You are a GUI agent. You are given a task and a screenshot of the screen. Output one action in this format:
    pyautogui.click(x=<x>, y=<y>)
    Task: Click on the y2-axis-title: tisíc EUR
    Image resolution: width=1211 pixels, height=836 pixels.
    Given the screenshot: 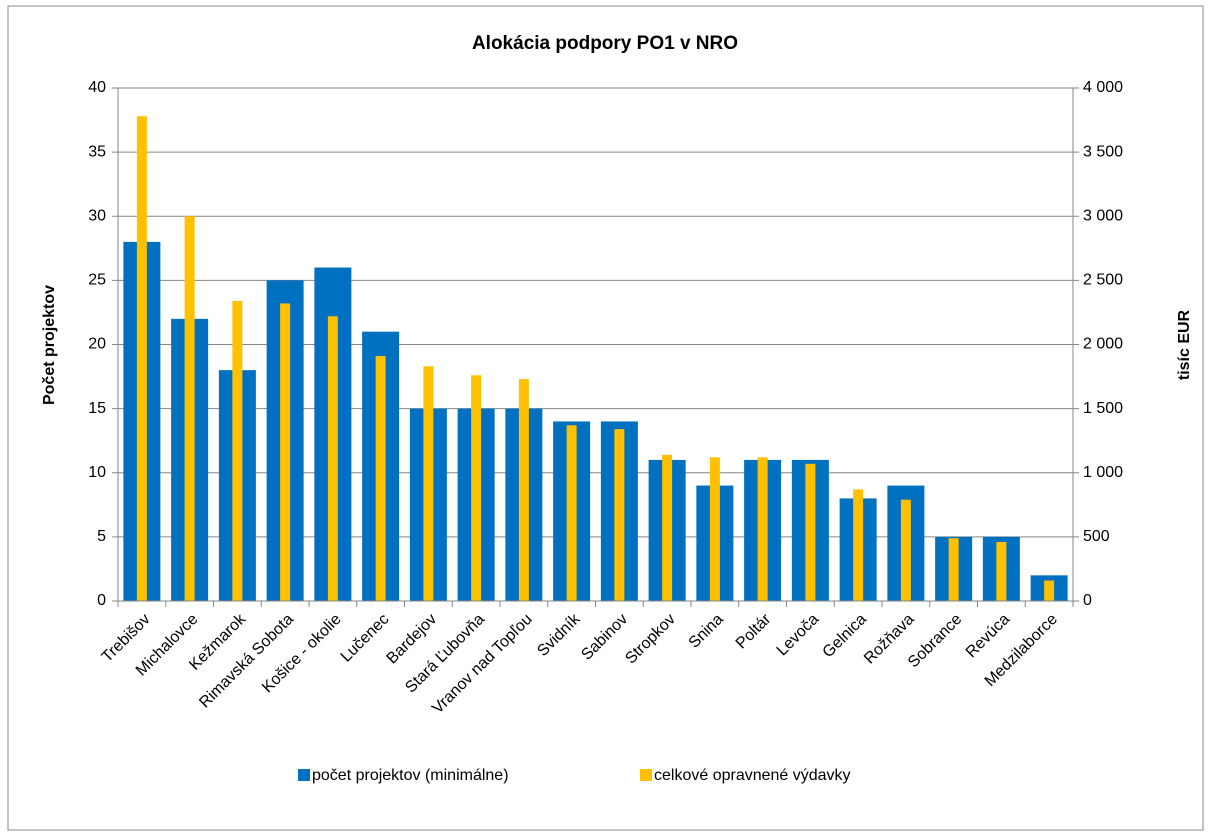 What is the action you would take?
    pyautogui.click(x=1184, y=344)
    